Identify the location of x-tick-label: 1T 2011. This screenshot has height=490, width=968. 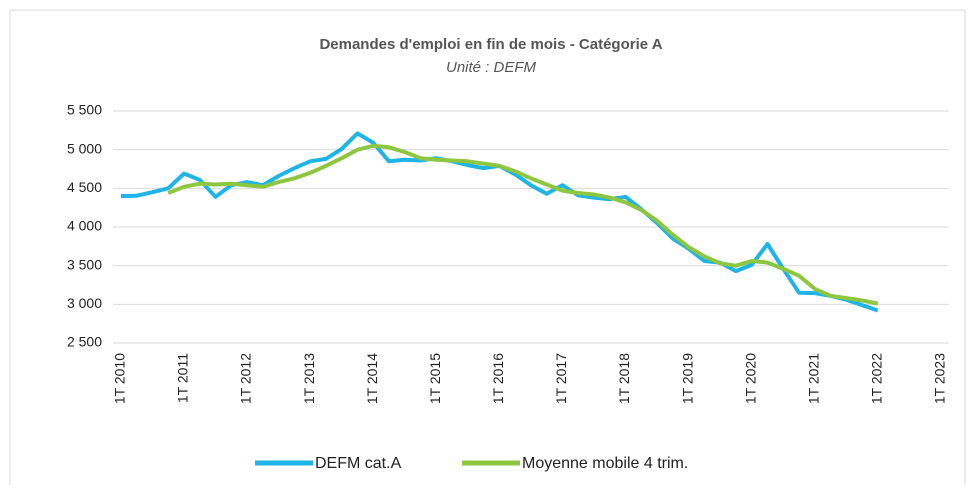
(183, 378).